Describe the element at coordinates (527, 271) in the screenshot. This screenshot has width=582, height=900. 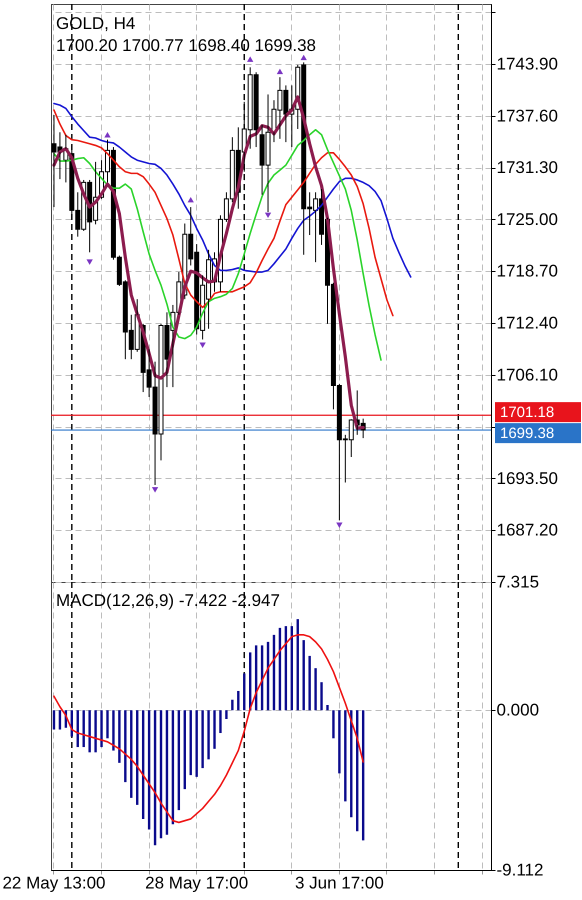
I see `y-tick-label: 1718.70` at that location.